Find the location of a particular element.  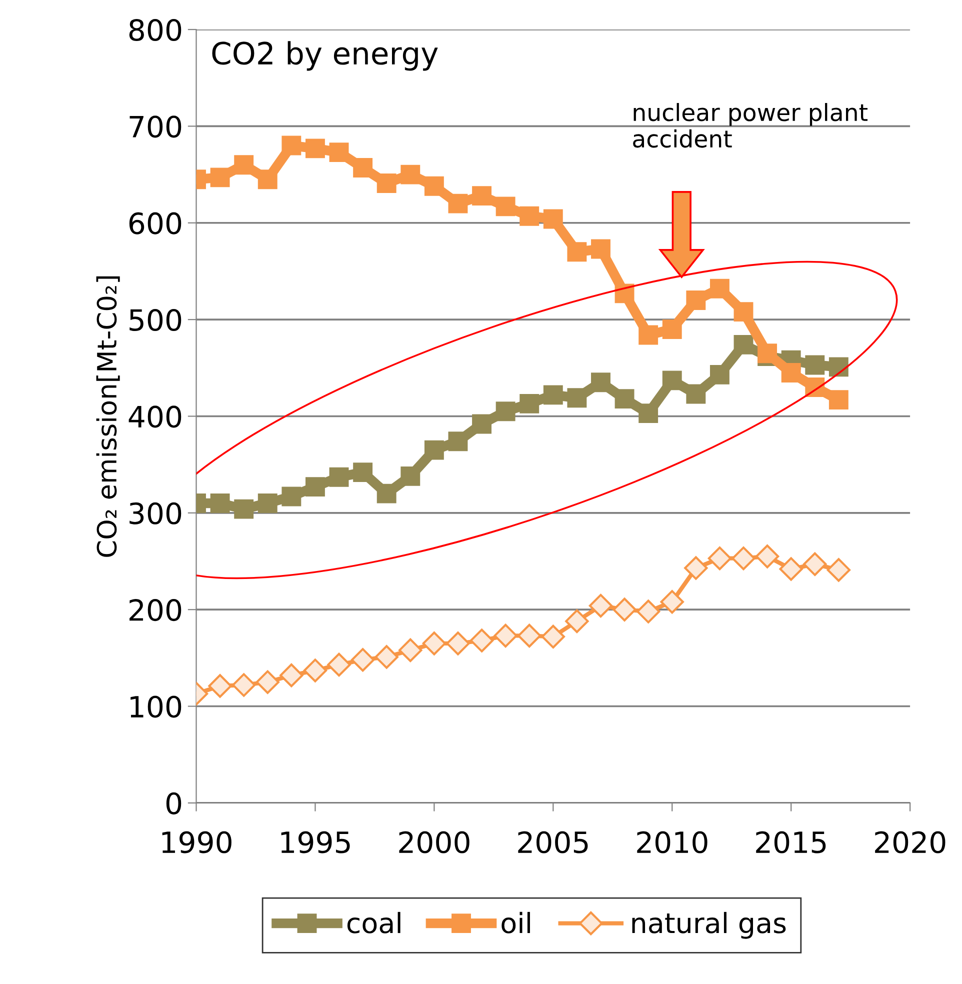

y-tick-label: 100 is located at coordinates (156, 707).